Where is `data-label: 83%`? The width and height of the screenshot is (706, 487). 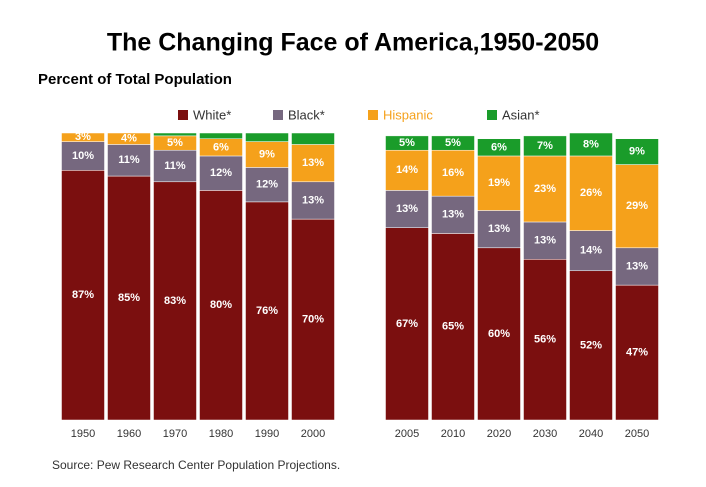 data-label: 83% is located at coordinates (175, 301).